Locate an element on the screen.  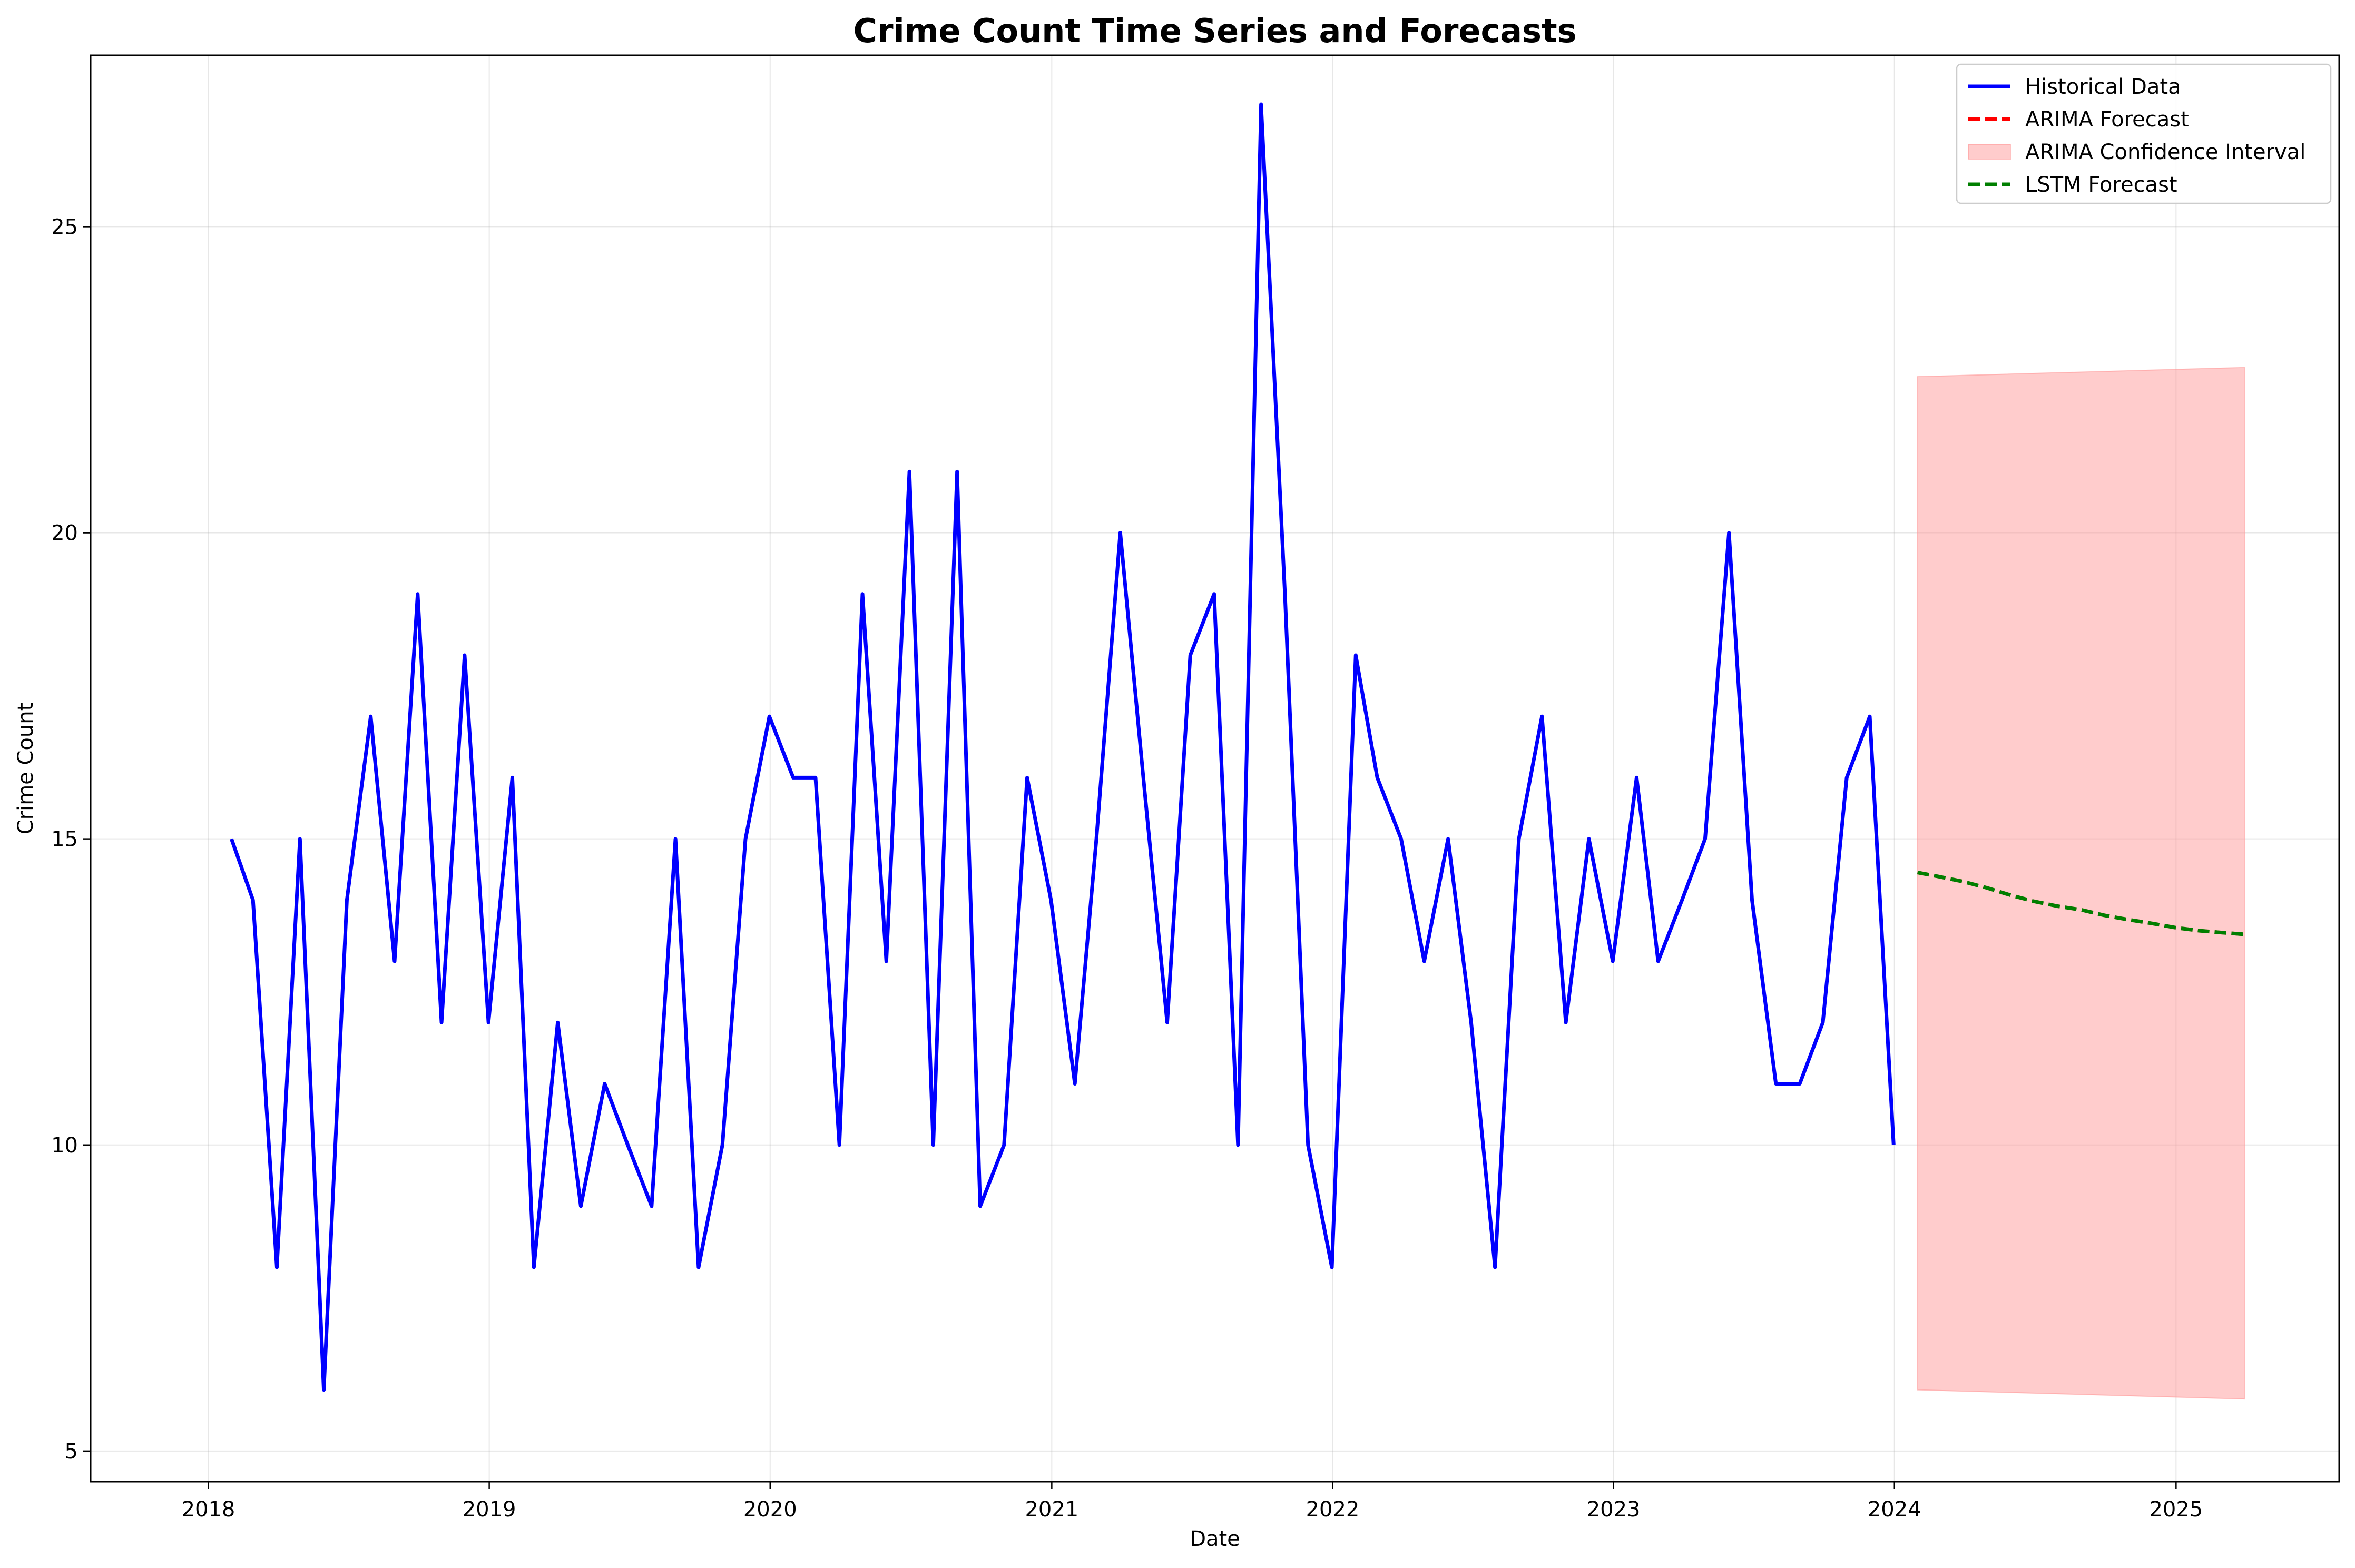
x-axis-label: Date is located at coordinates (1215, 1539).